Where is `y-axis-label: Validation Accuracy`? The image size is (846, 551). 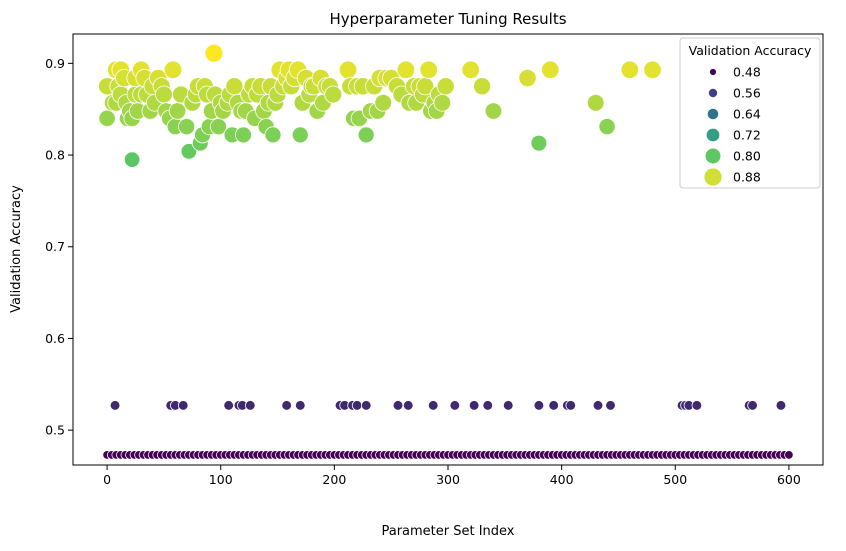 y-axis-label: Validation Accuracy is located at coordinates (16, 249).